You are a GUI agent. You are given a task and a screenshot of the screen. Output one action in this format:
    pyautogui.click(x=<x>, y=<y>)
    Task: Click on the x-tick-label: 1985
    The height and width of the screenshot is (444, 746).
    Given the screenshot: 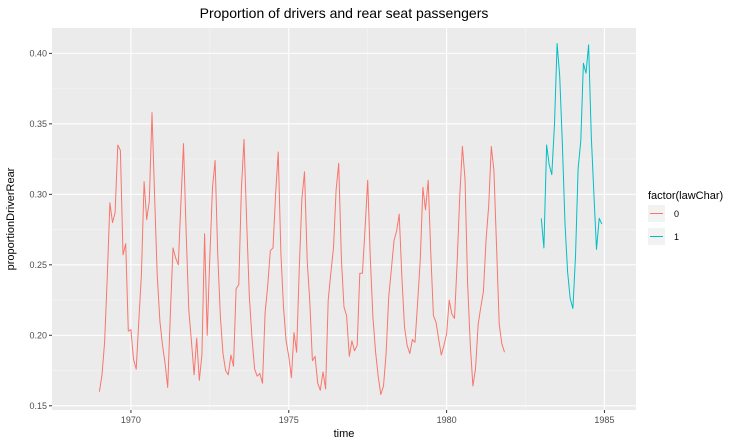 What is the action you would take?
    pyautogui.click(x=604, y=420)
    